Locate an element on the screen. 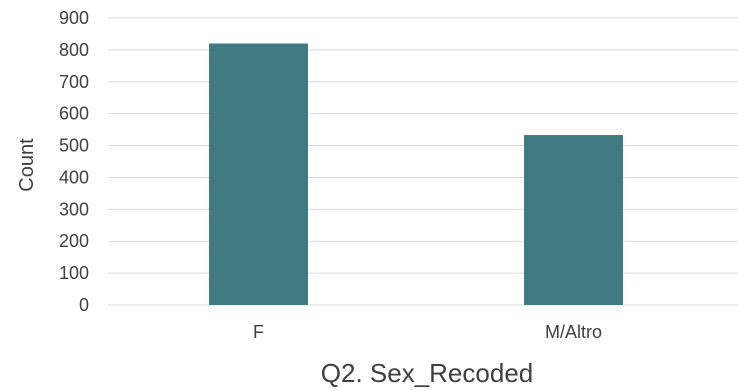 The height and width of the screenshot is (391, 738). y-axis-title: Count is located at coordinates (27, 165).